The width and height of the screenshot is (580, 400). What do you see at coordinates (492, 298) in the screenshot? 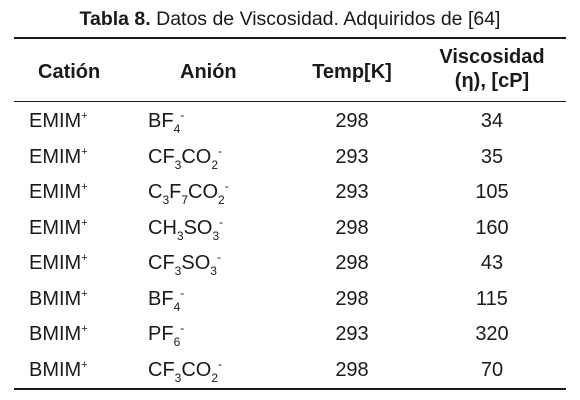
I see `cell-viscosity: 115` at bounding box center [492, 298].